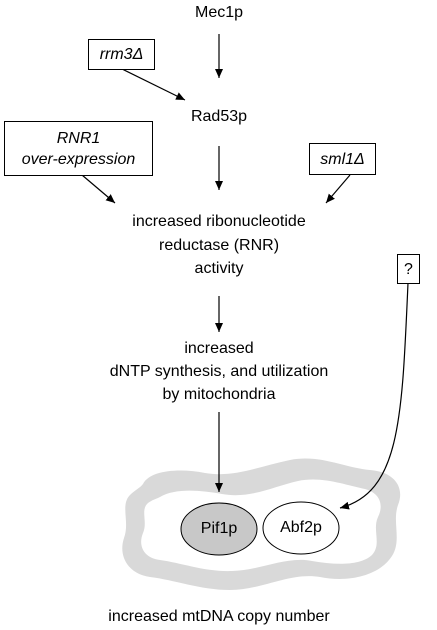  What do you see at coordinates (78, 148) in the screenshot?
I see `rnr1-overexpression-box: RNR1 over-expression` at bounding box center [78, 148].